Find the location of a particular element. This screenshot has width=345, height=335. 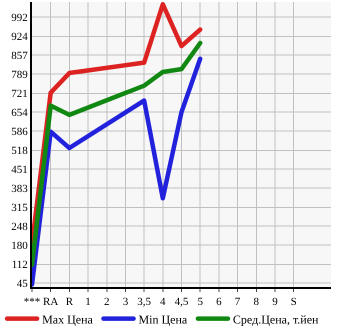

x-tick-label: RA is located at coordinates (50, 302).